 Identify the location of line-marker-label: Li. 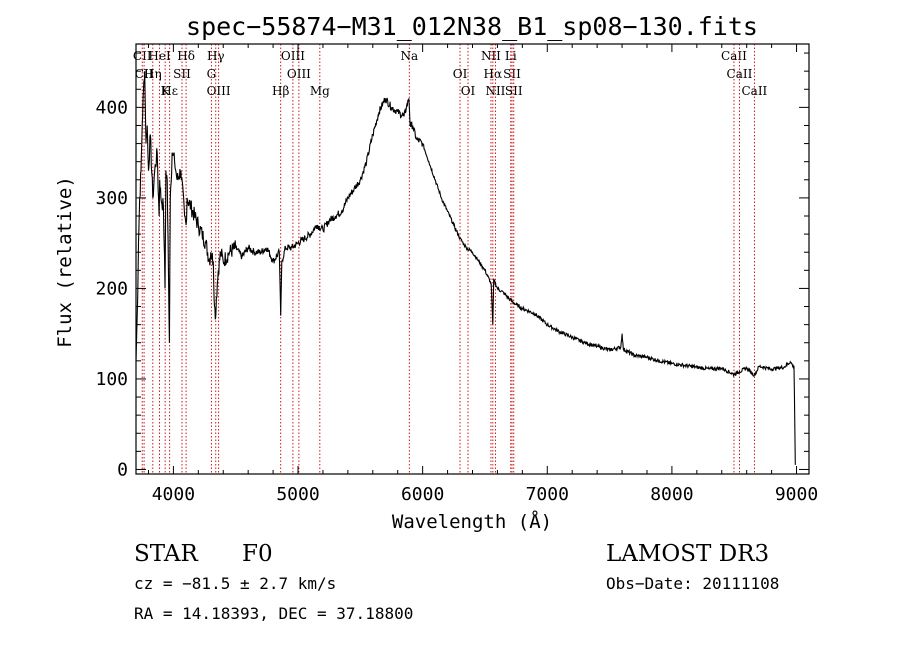
(511, 56).